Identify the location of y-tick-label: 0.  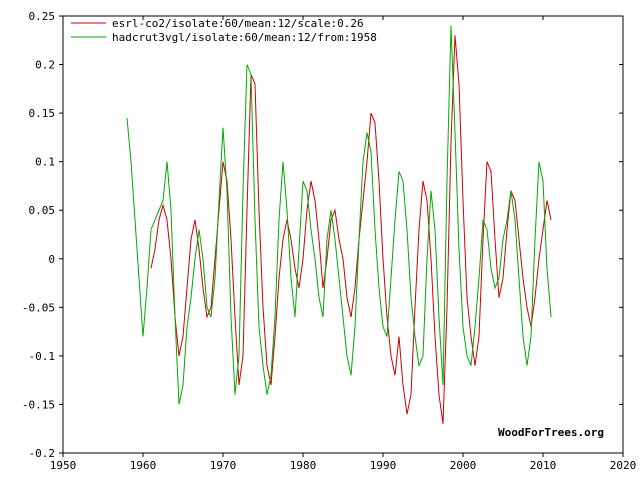
(51, 259).